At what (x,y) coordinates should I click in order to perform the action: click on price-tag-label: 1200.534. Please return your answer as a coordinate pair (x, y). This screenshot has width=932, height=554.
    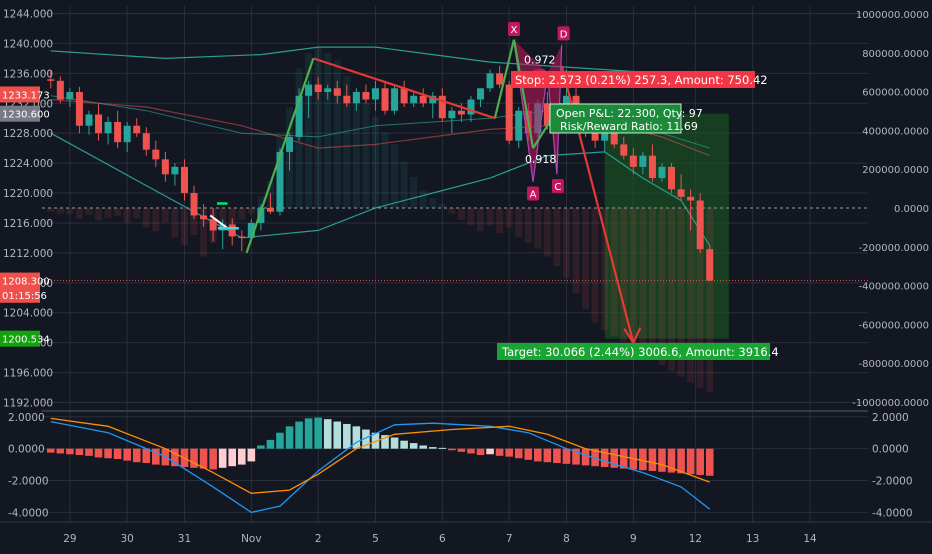
    Looking at the image, I should click on (26, 340).